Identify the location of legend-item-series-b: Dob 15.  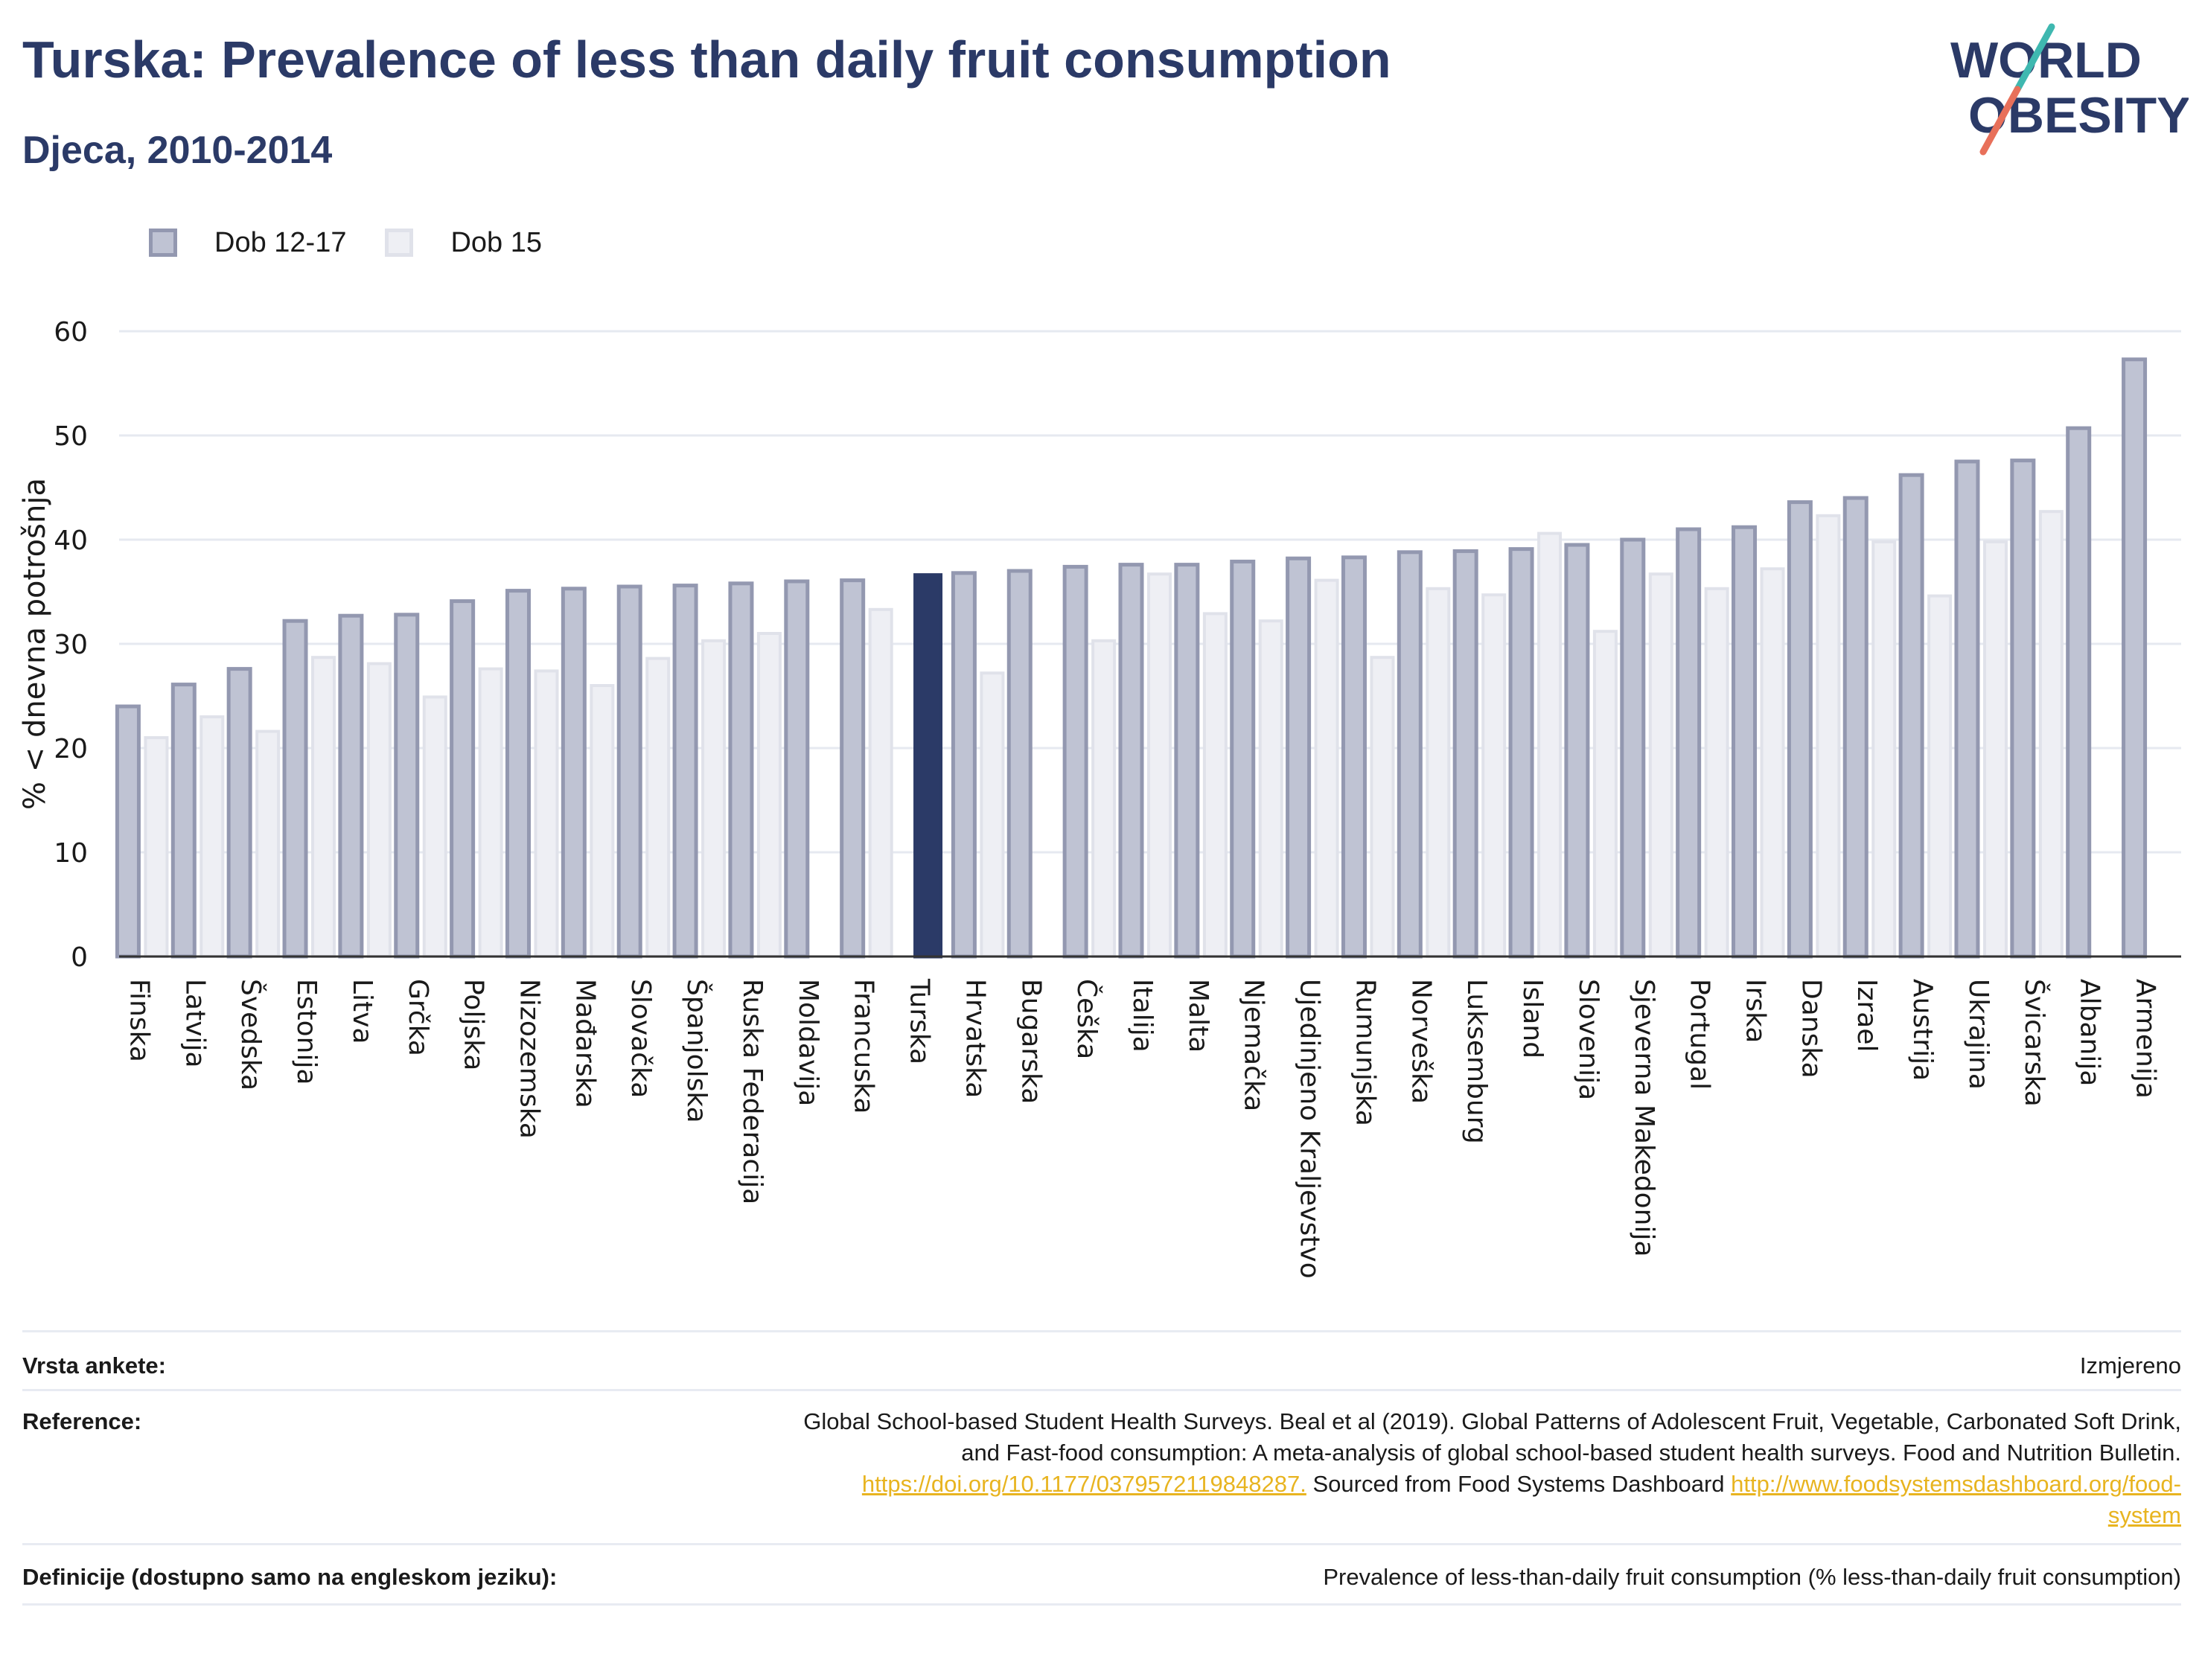
(463, 243).